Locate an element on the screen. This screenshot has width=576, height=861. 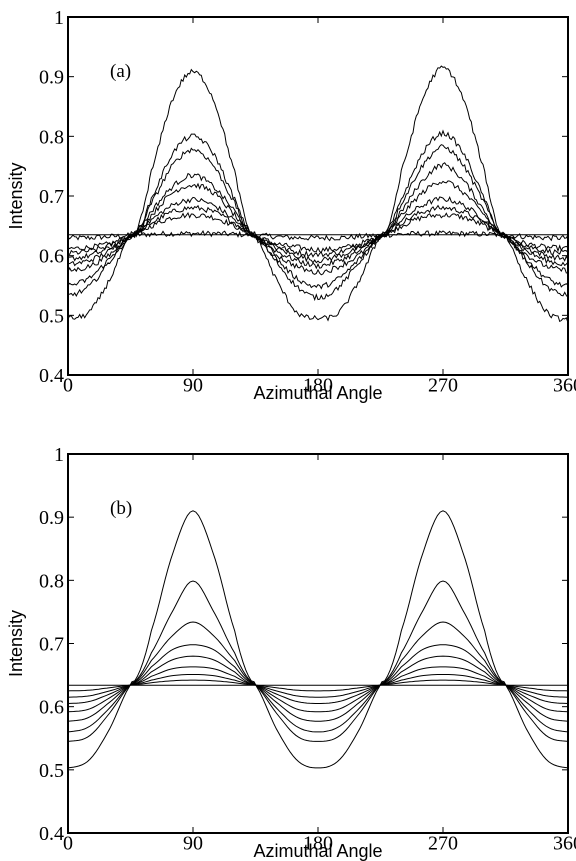
panel-label: (a) is located at coordinates (120, 71).